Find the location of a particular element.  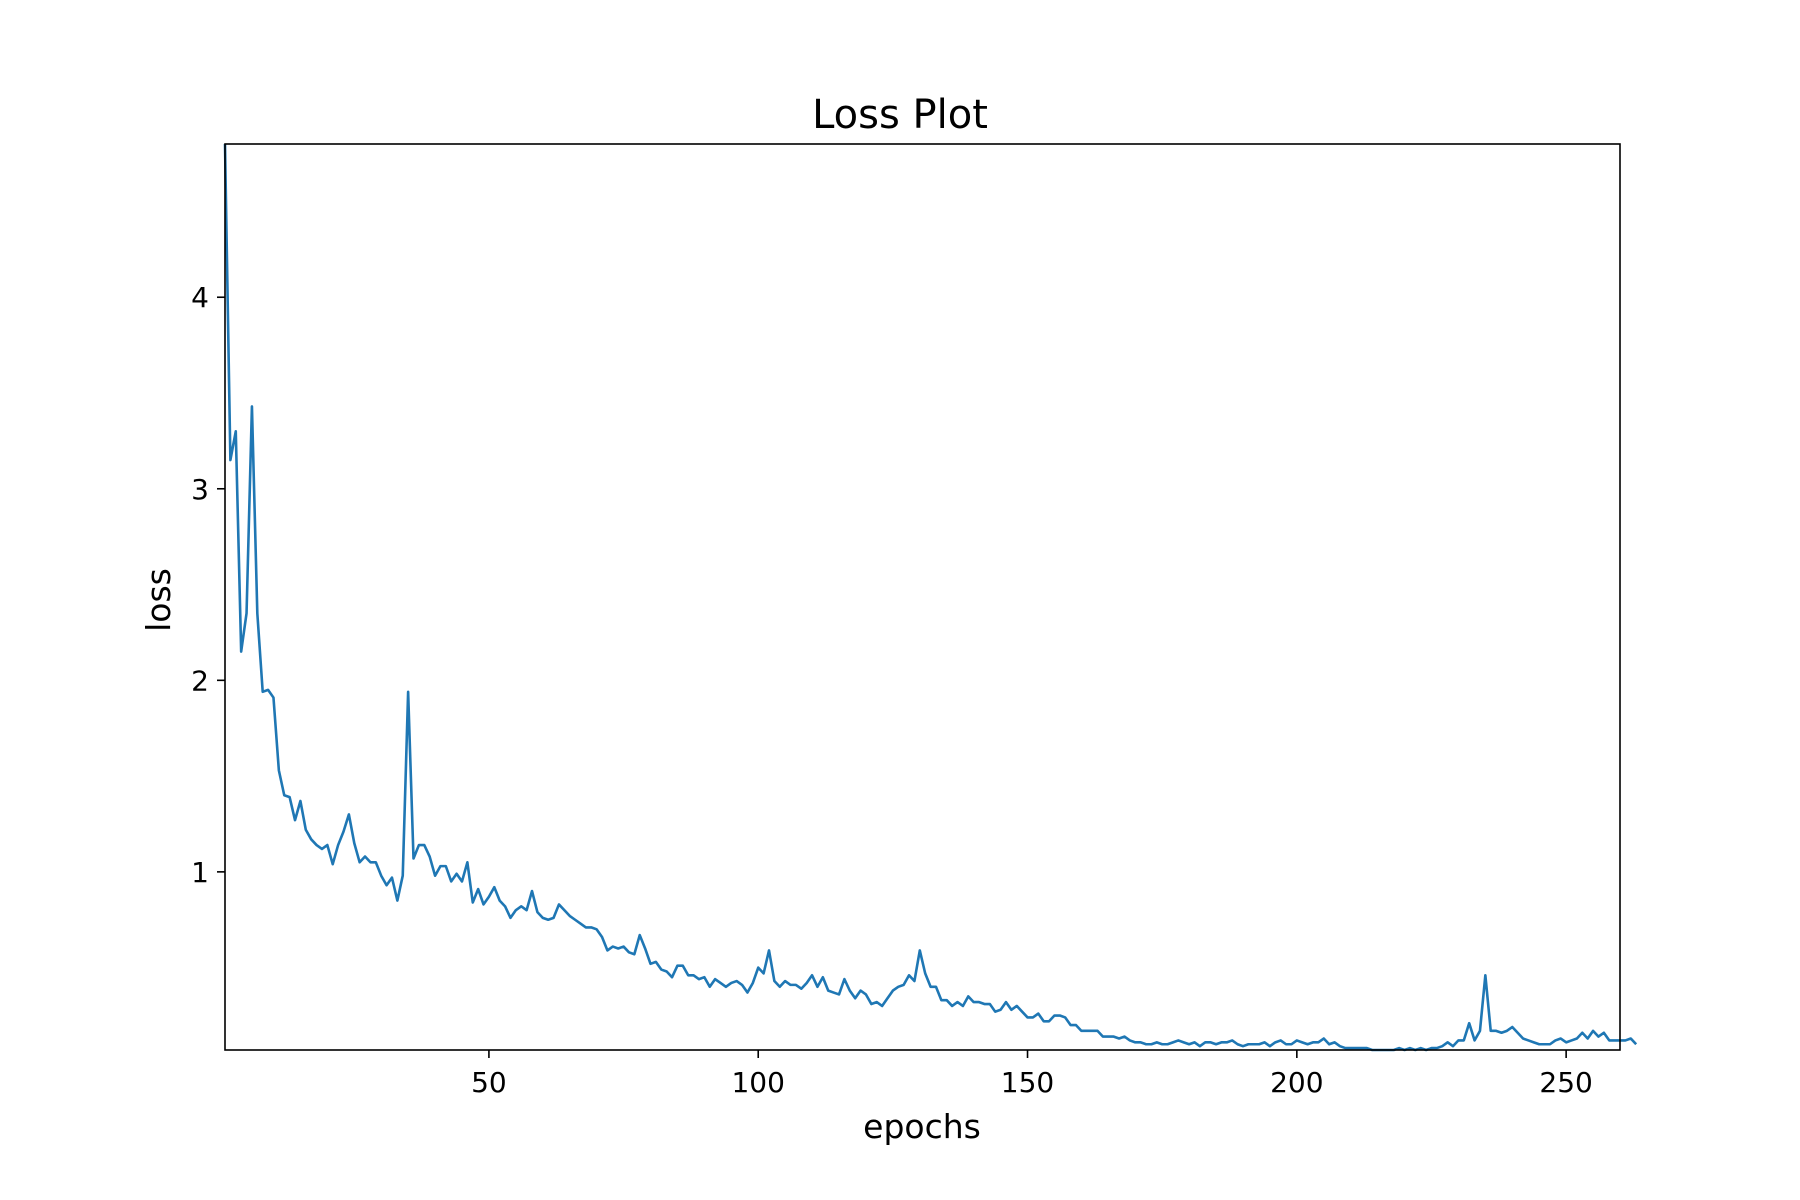

y-tick-label: 2 is located at coordinates (200, 680).